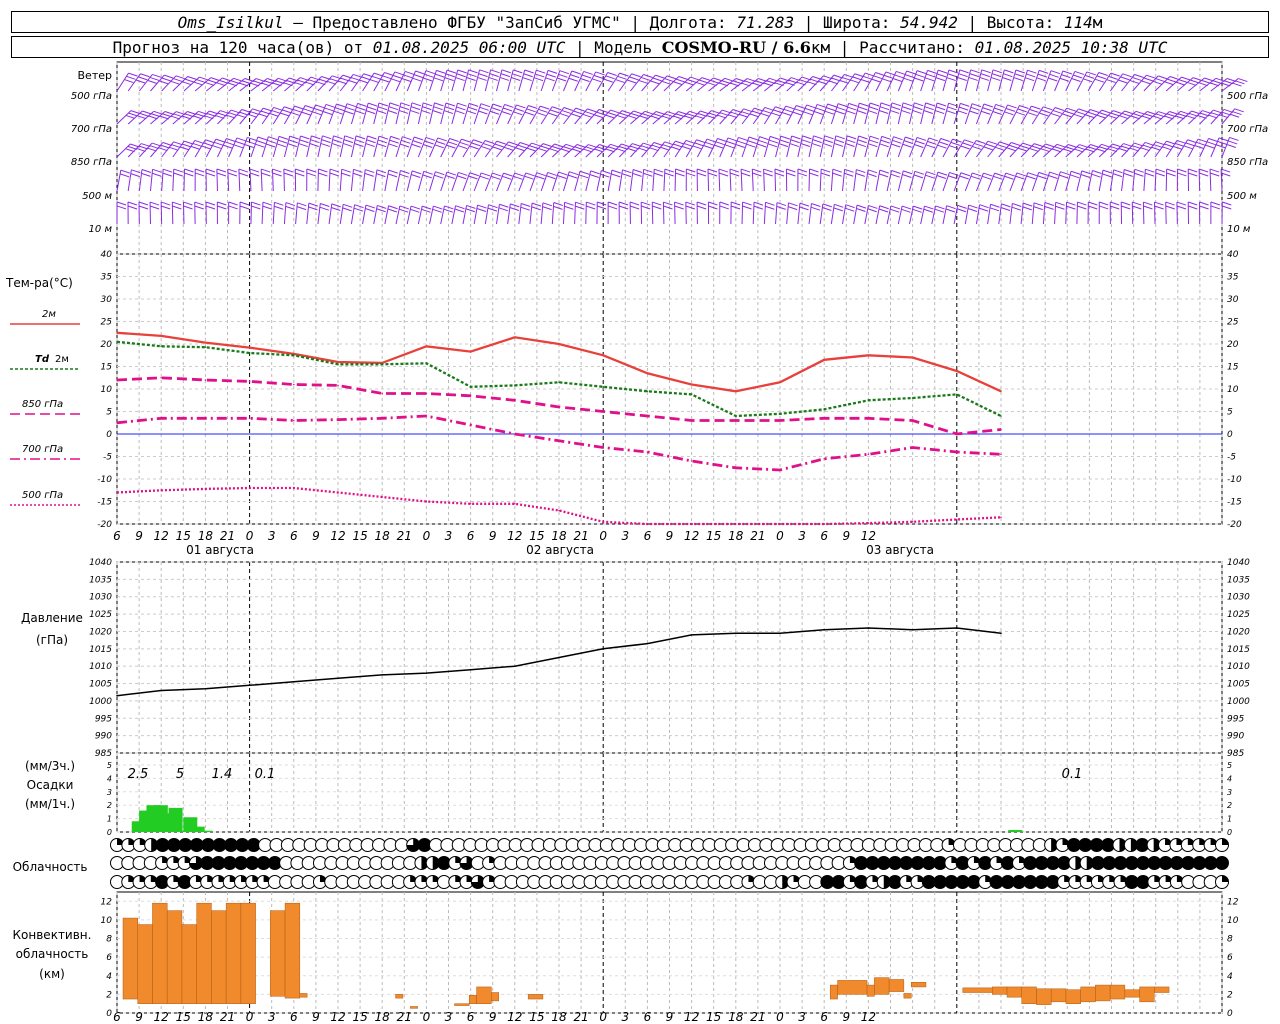 This screenshot has width=1280, height=1024. What do you see at coordinates (1233, 368) in the screenshot?
I see `temp-tick-right: 15` at bounding box center [1233, 368].